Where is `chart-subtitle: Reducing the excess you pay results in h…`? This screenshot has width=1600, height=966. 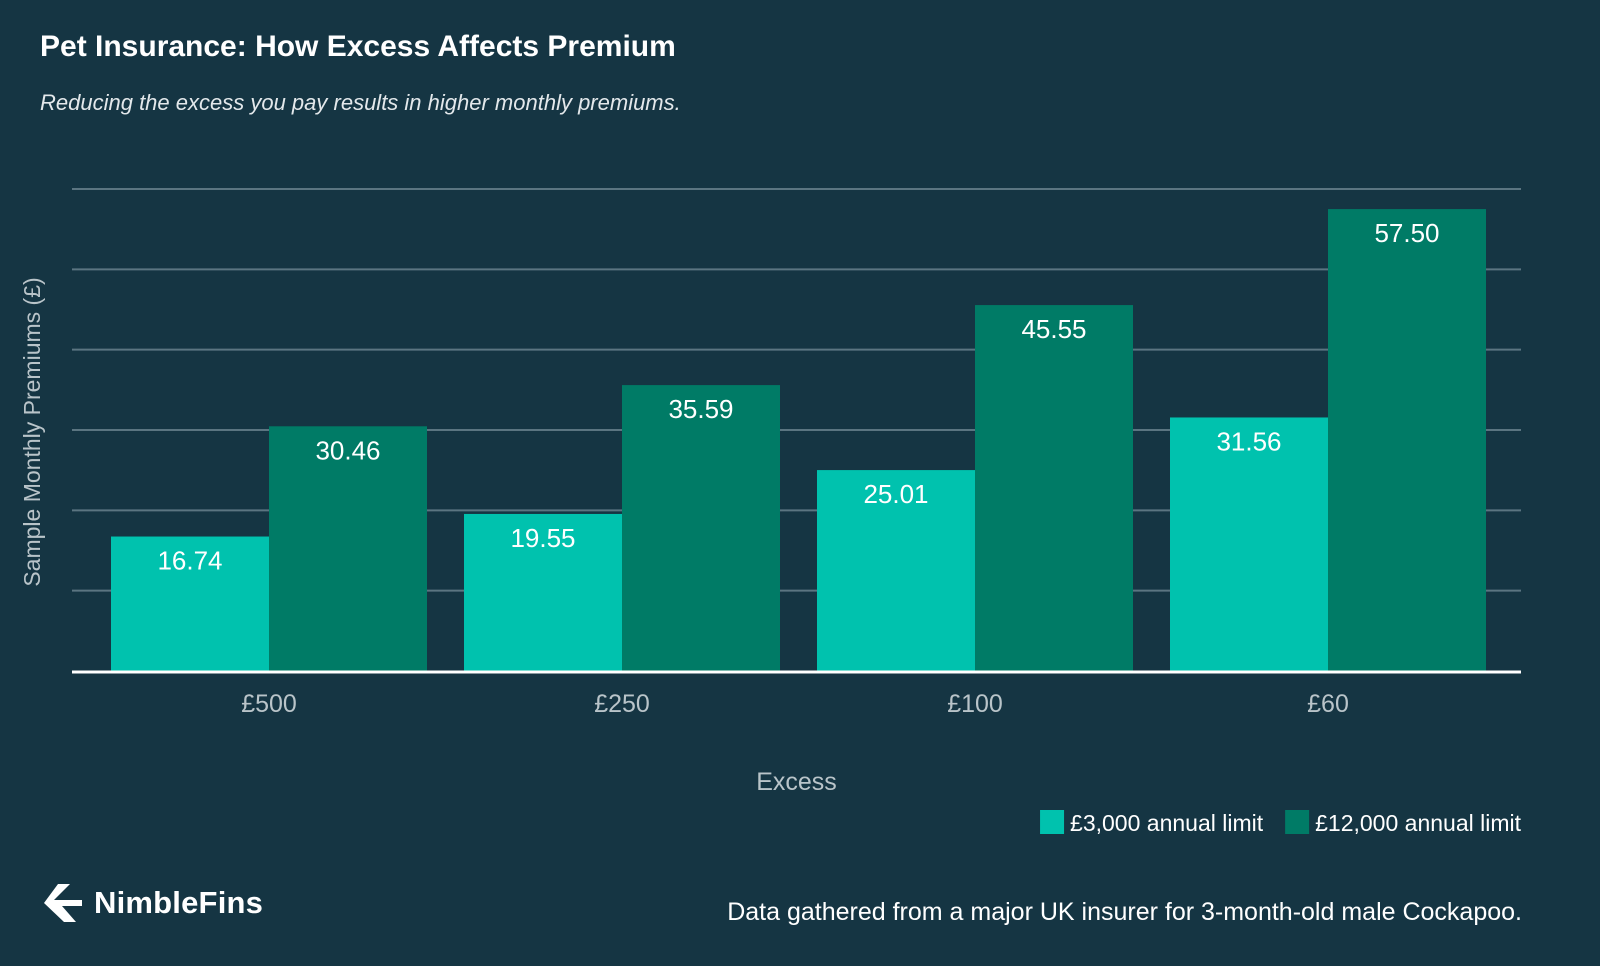
chart-subtitle: Reducing the excess you pay results in h… is located at coordinates (360, 102).